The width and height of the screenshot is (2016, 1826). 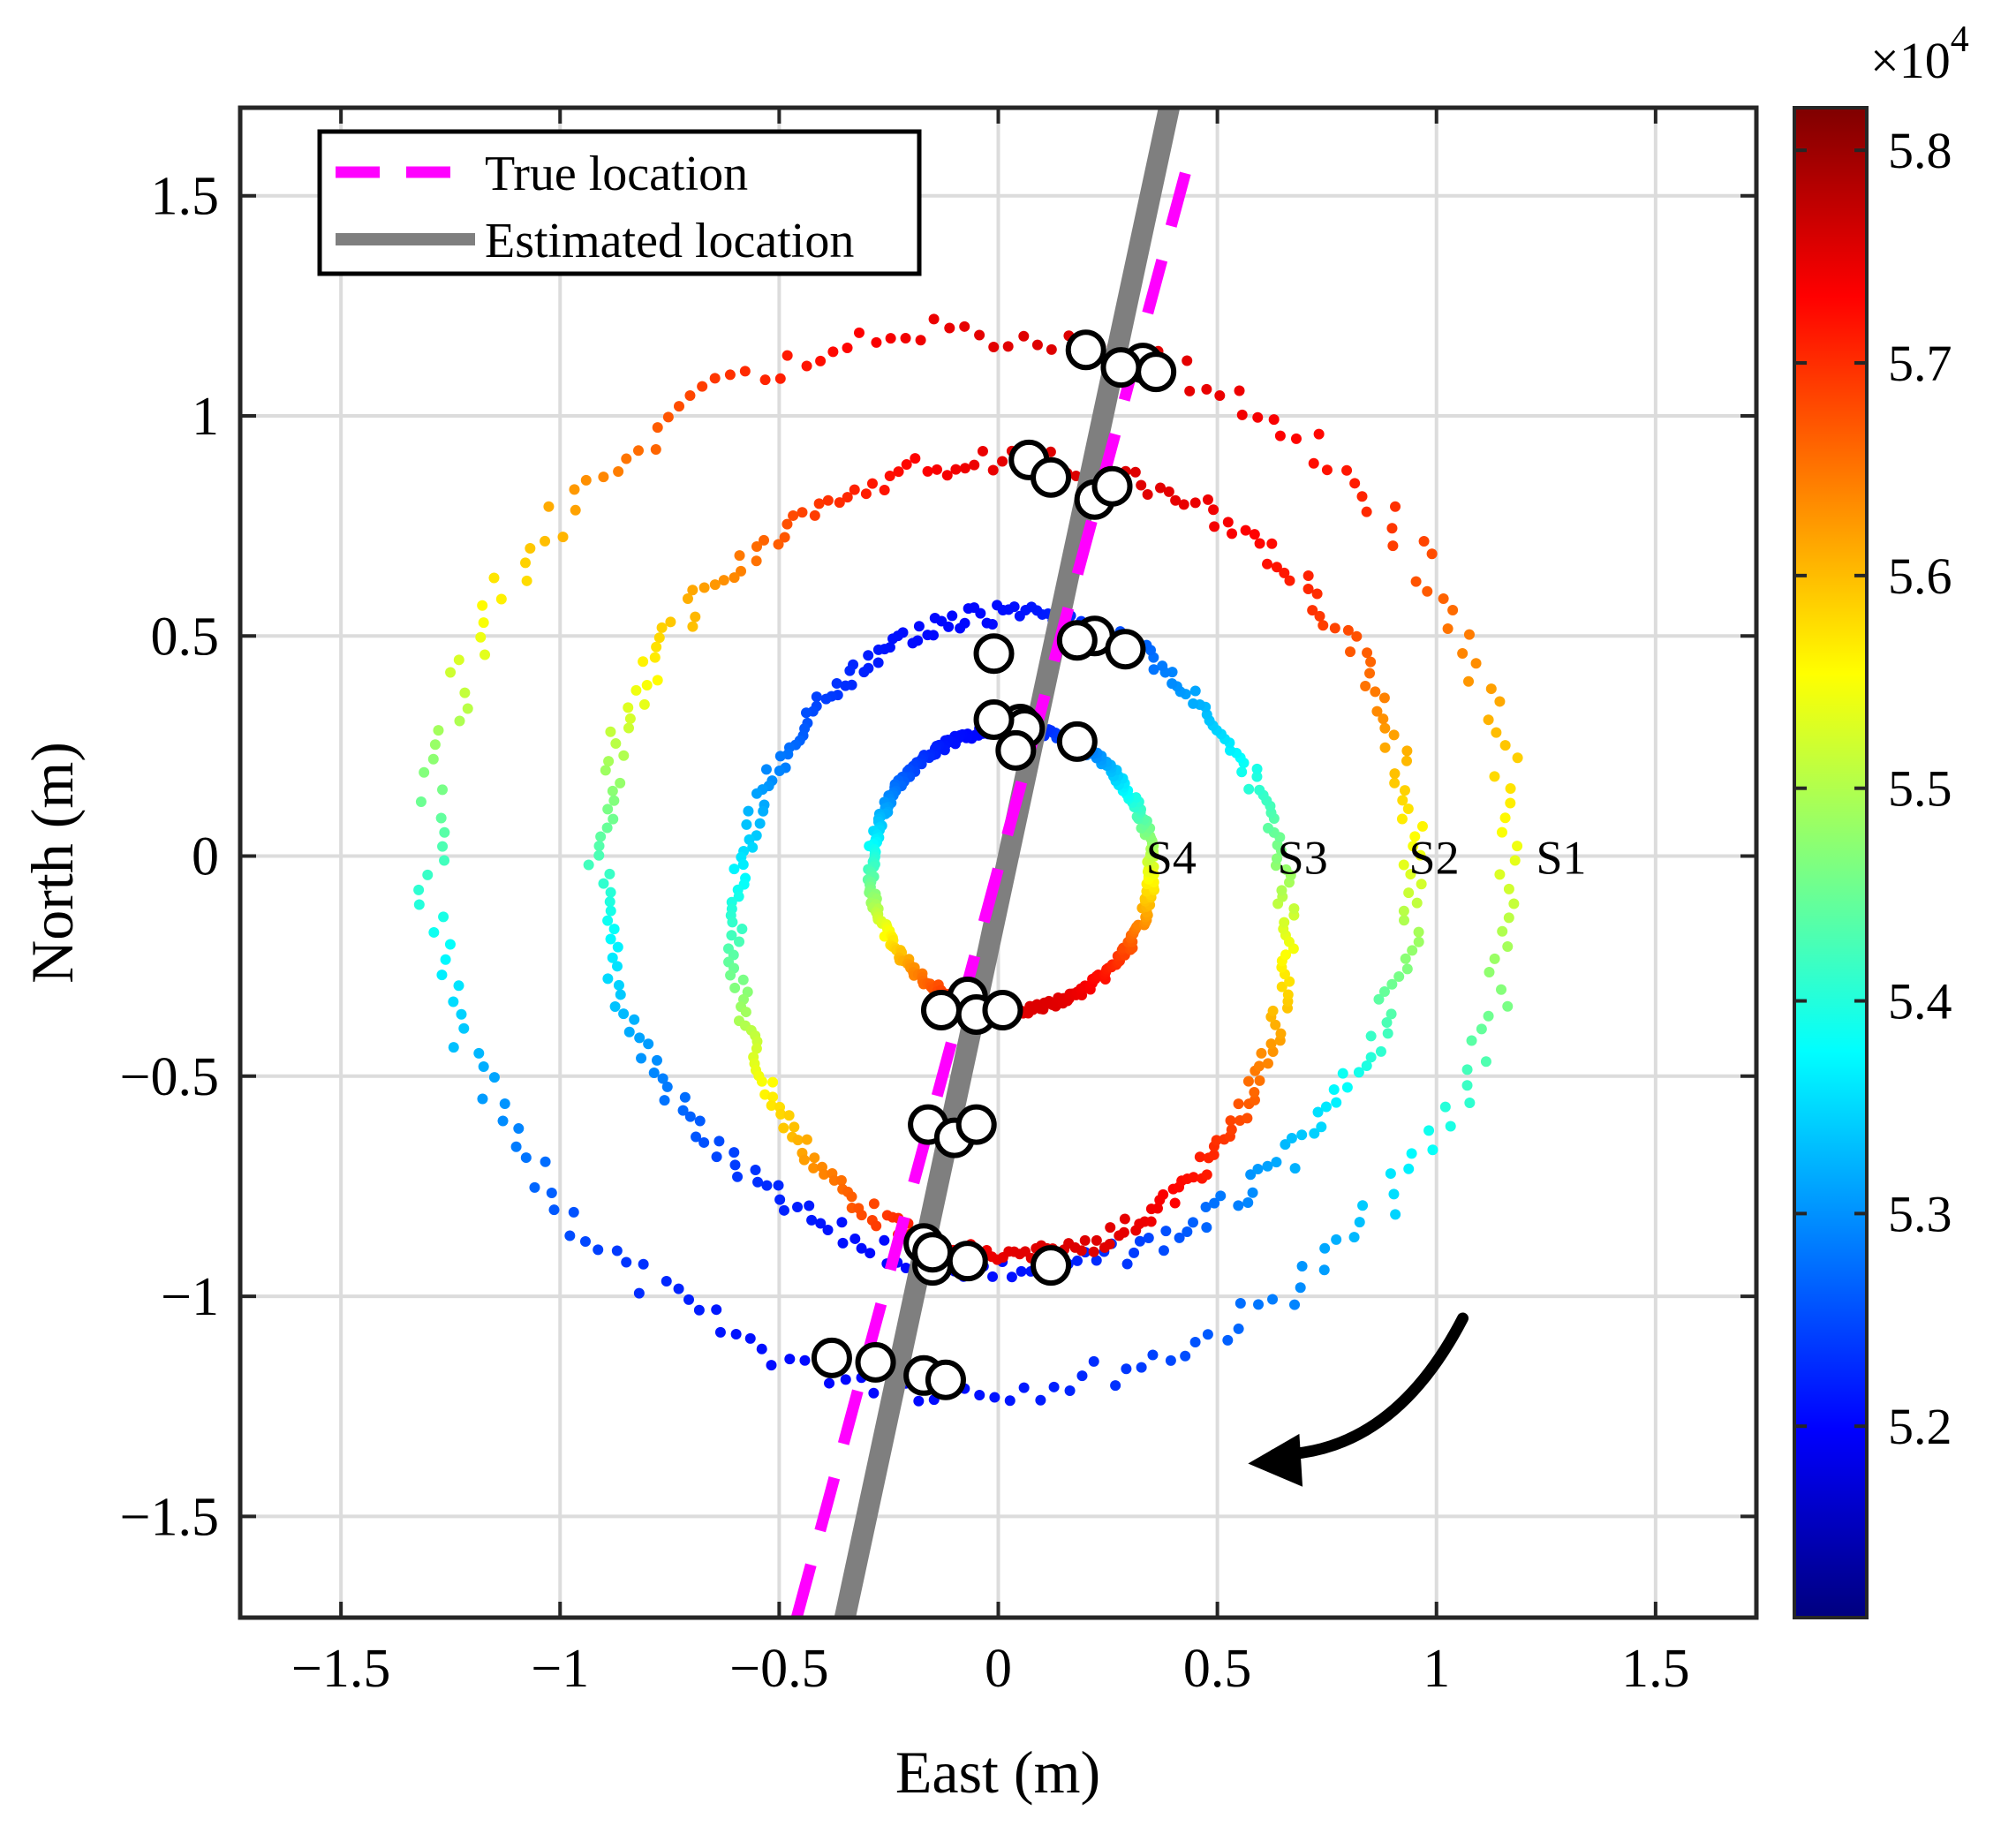 What do you see at coordinates (1960, 39) in the screenshot?
I see `colorbar-multiplier-exponent: 4` at bounding box center [1960, 39].